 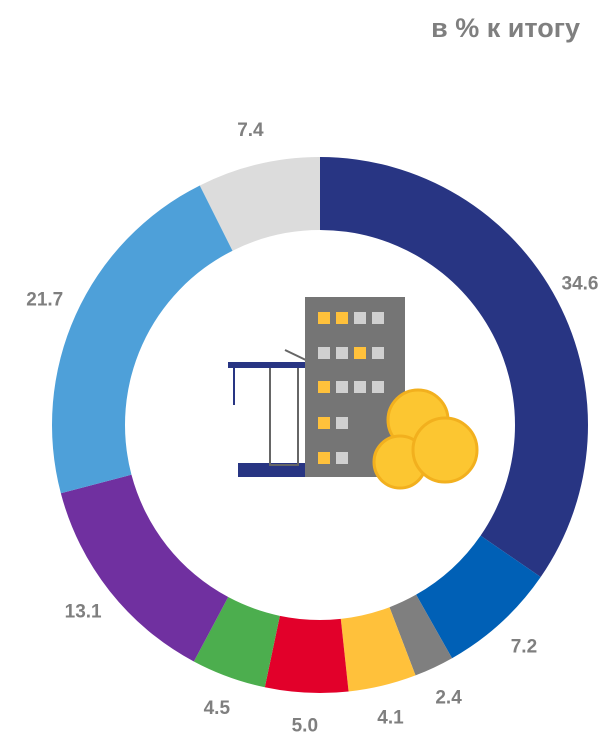 I want to click on data-label: 34.6, so click(x=580, y=284).